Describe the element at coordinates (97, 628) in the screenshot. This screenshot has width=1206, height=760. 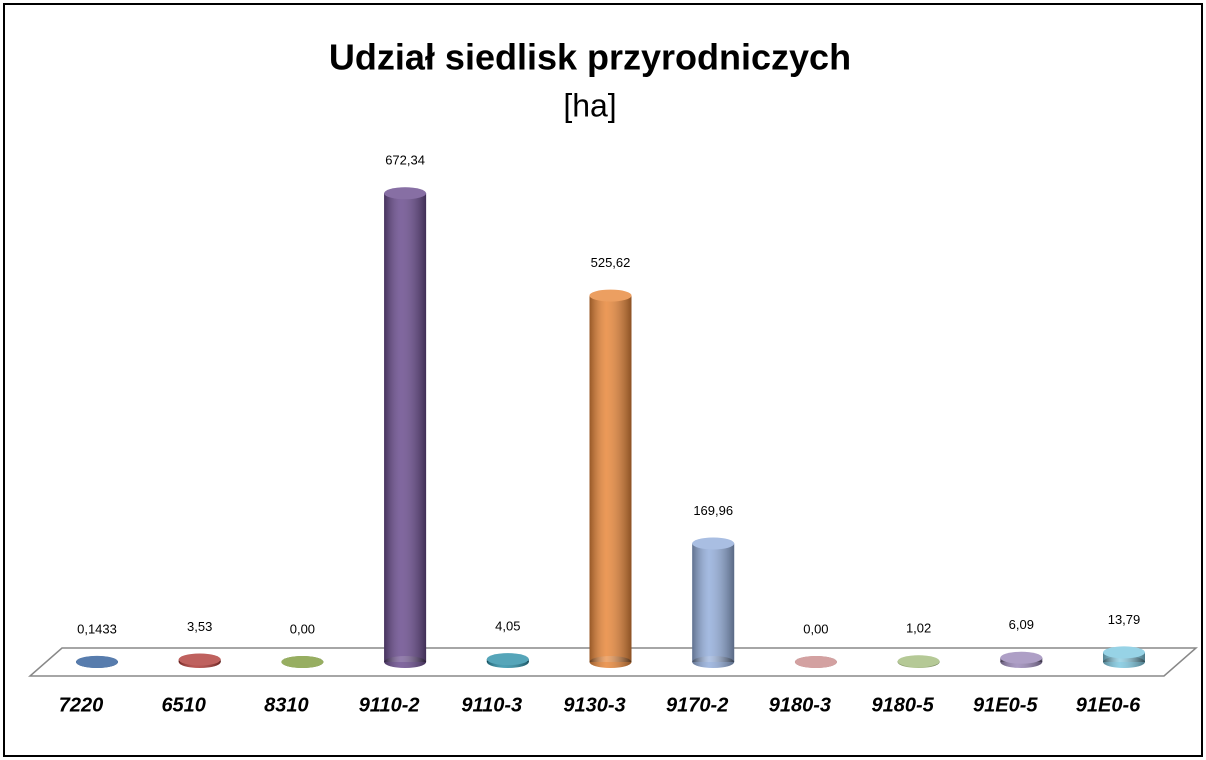
I see `value-label: 0,1433` at that location.